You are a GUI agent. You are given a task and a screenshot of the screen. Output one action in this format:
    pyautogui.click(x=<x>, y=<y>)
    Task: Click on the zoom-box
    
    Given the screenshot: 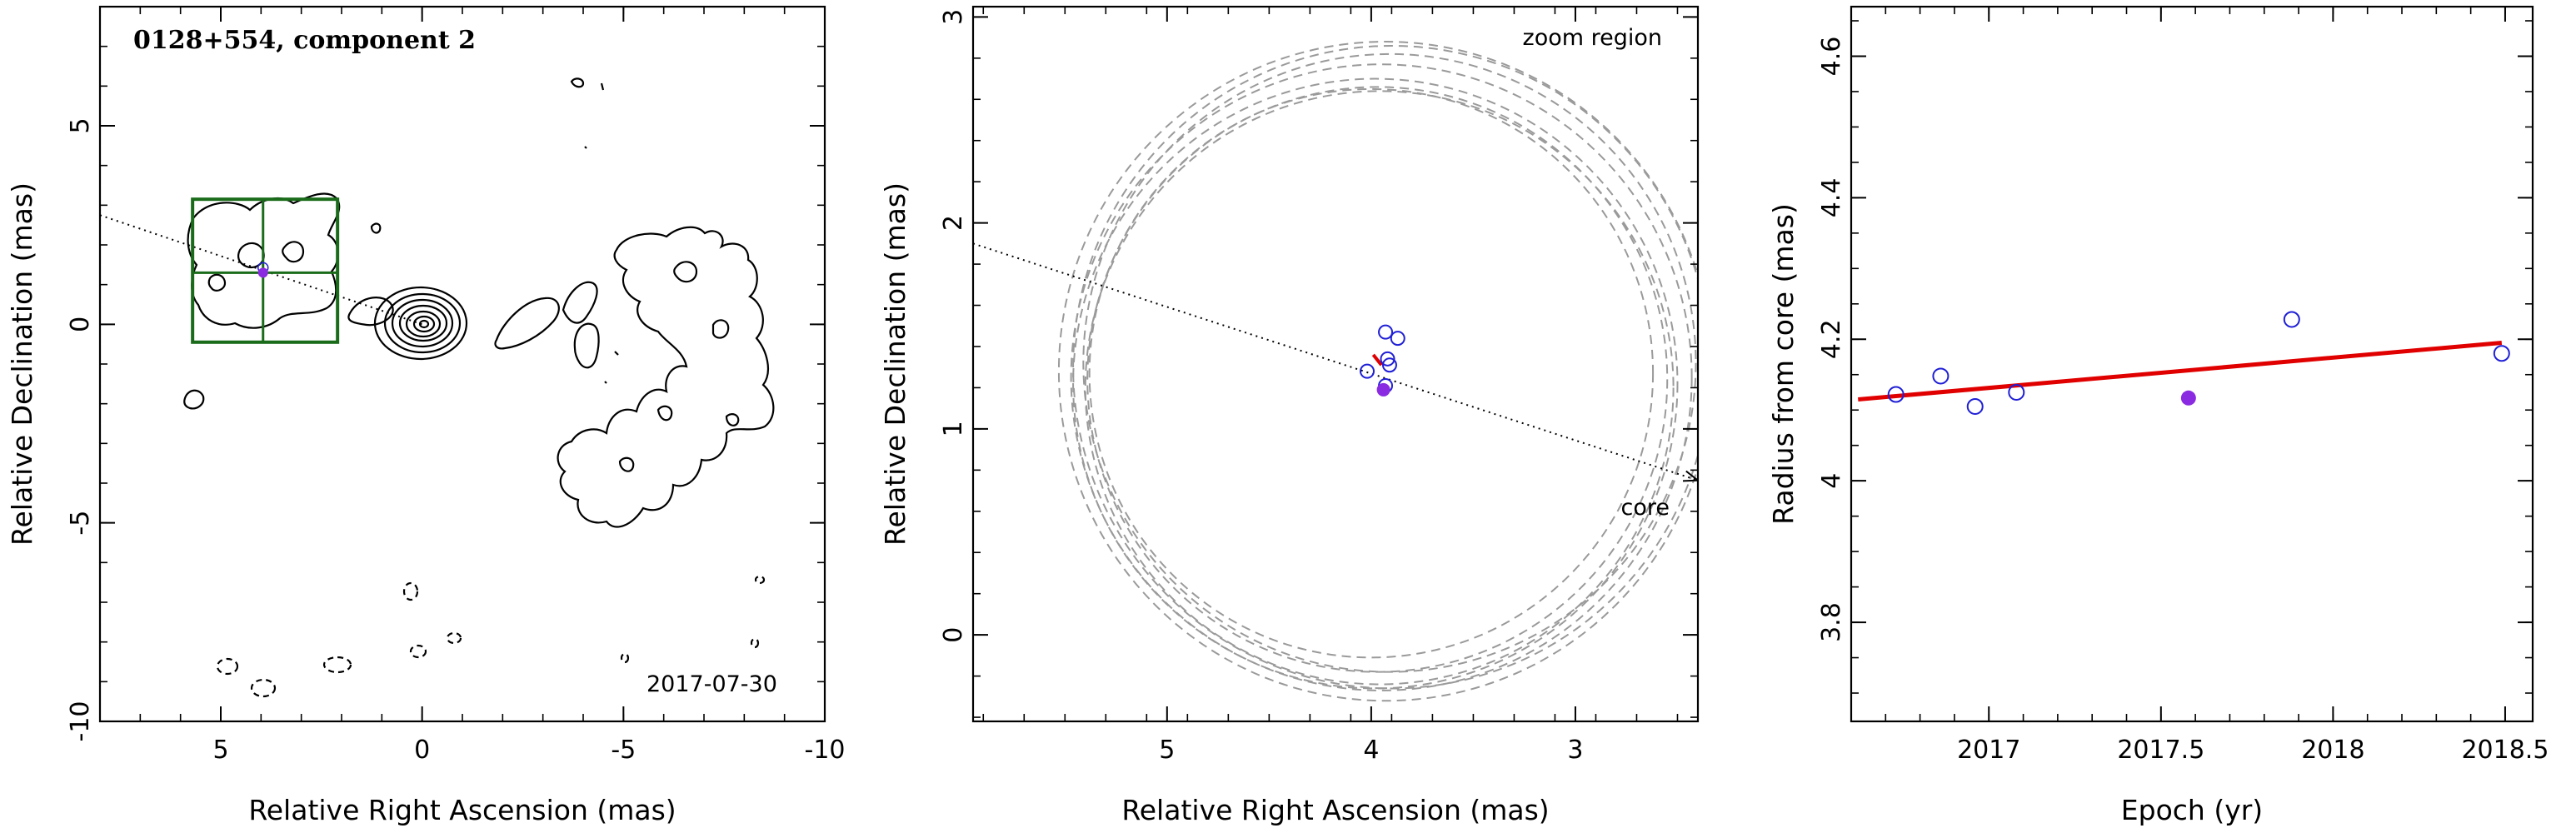 What is the action you would take?
    pyautogui.click(x=265, y=270)
    